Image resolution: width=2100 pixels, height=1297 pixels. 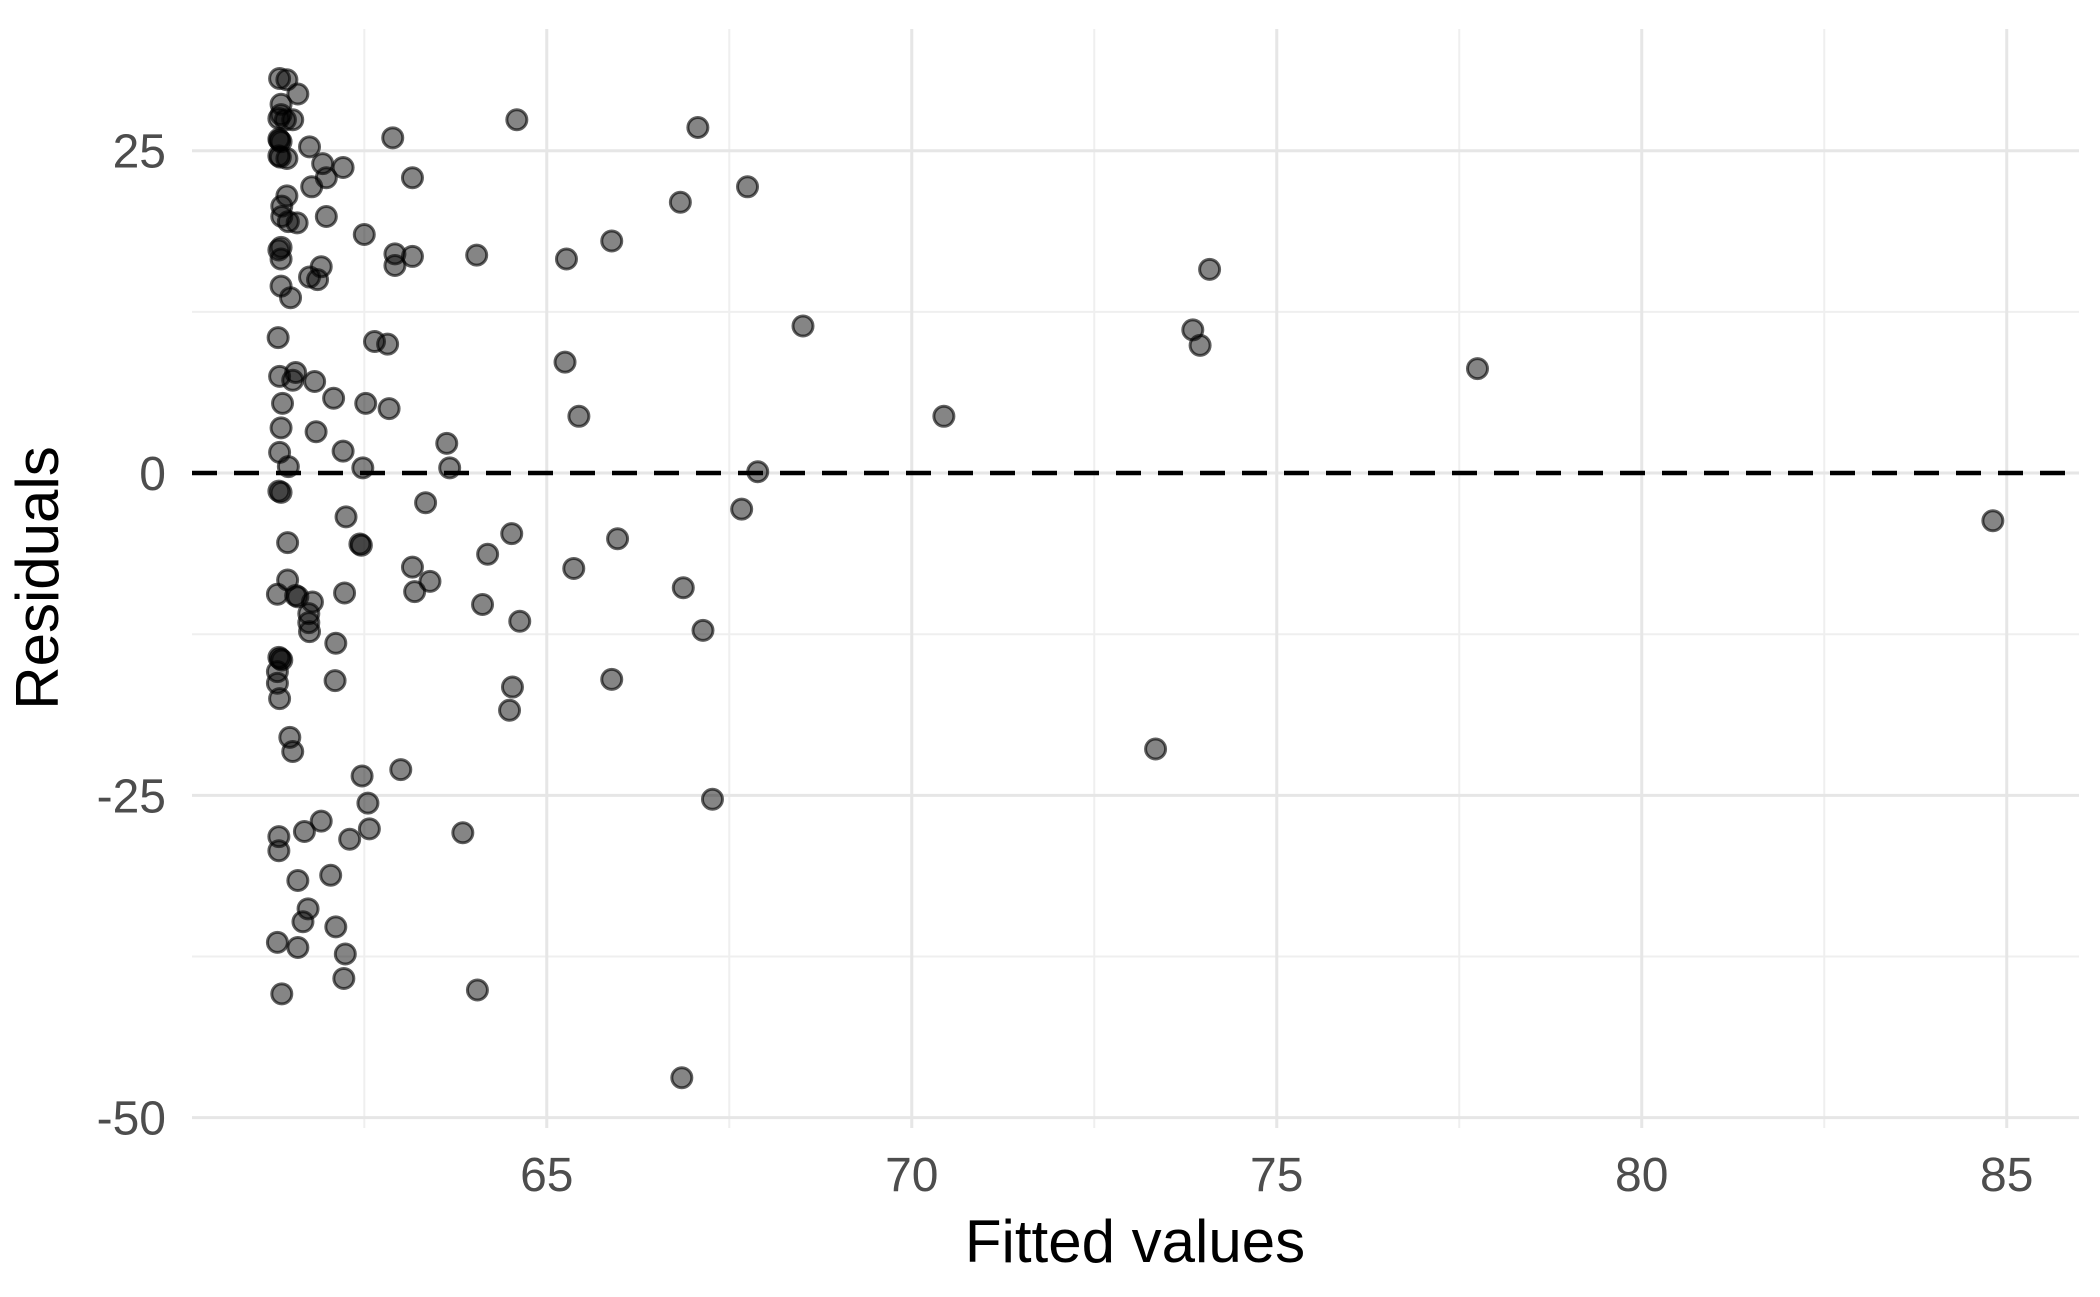 I want to click on x-tick-label: 80, so click(x=1641, y=1175).